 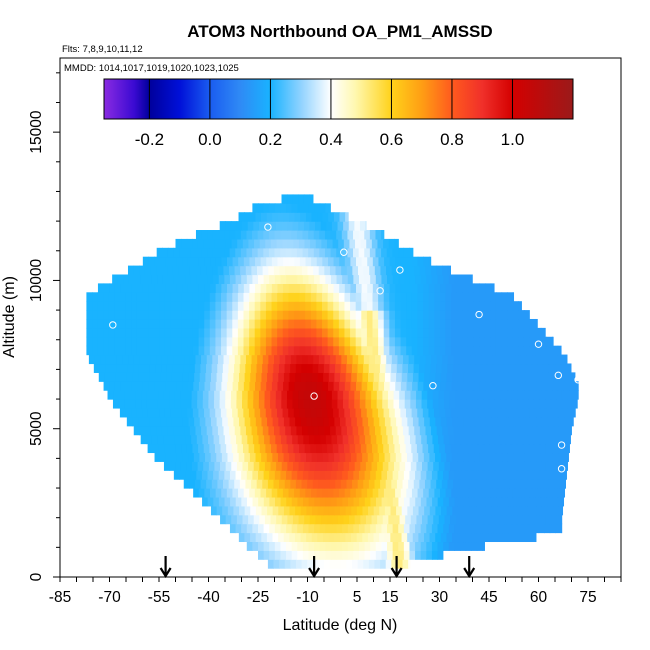 I want to click on flight-arrow, so click(x=469, y=567).